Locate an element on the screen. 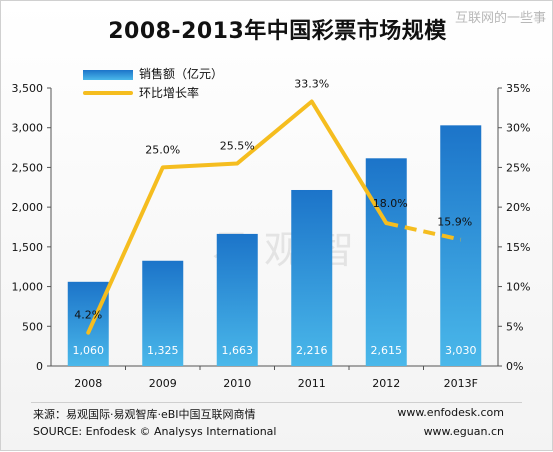 The width and height of the screenshot is (553, 452). x-tick-label: 2008 is located at coordinates (88, 383).